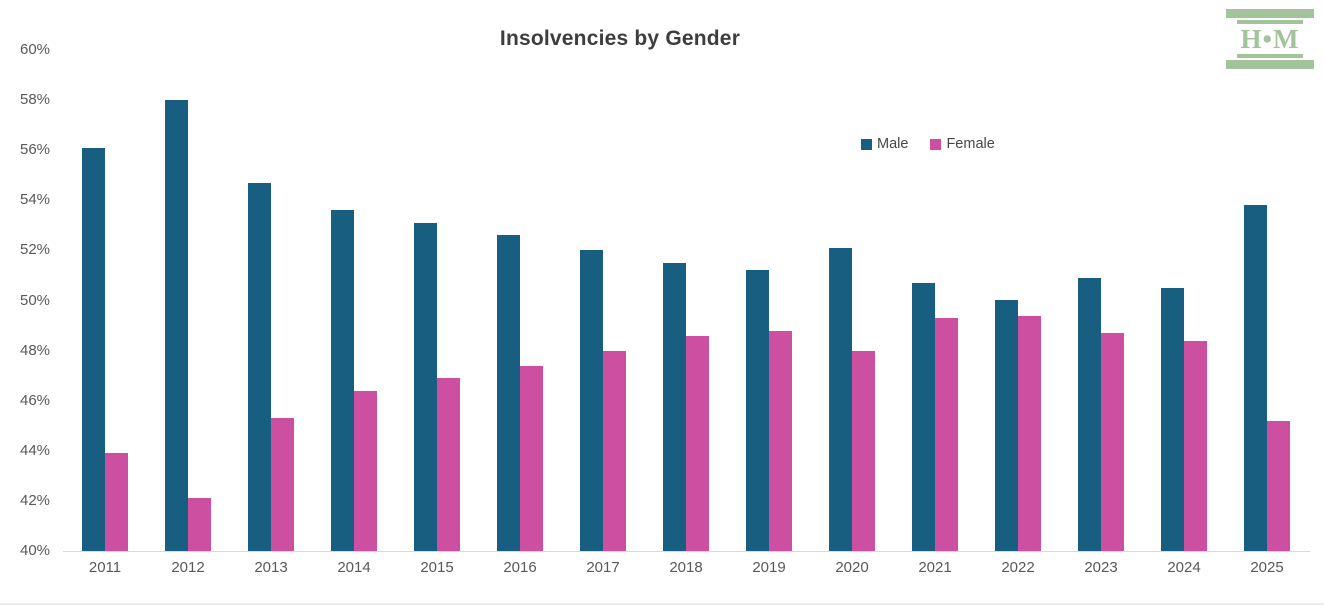 The image size is (1324, 605). What do you see at coordinates (614, 451) in the screenshot?
I see `bar-female-2017` at bounding box center [614, 451].